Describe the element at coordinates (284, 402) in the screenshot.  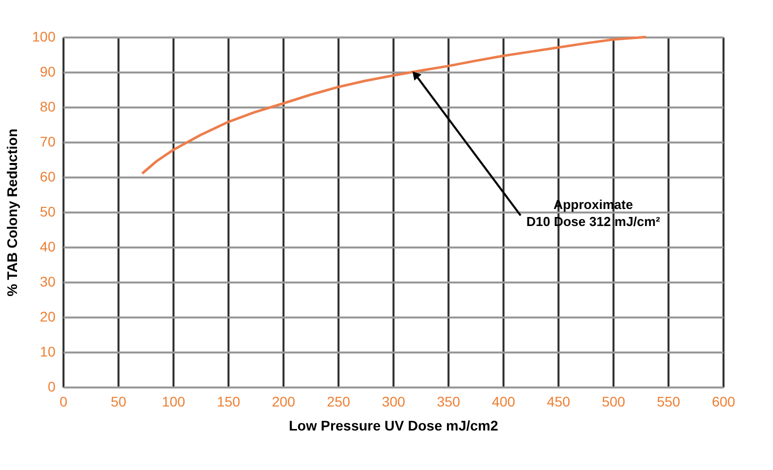
I see `x-tick-label: 200` at that location.